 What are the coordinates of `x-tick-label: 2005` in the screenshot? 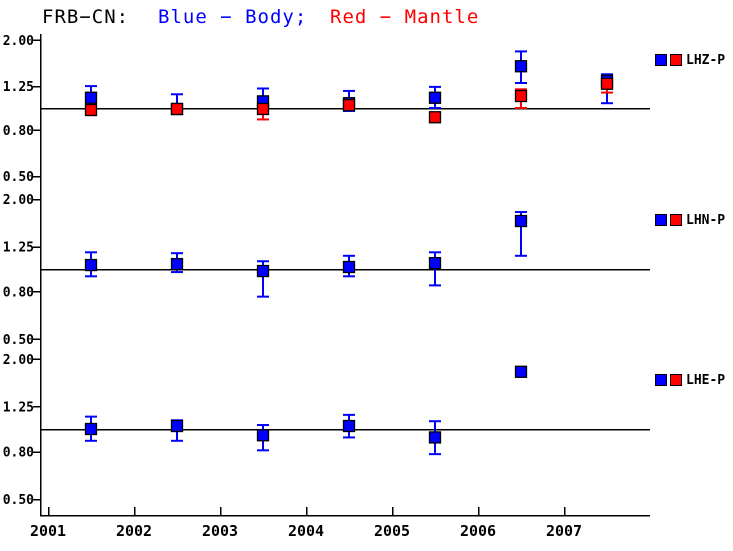 It's located at (392, 531).